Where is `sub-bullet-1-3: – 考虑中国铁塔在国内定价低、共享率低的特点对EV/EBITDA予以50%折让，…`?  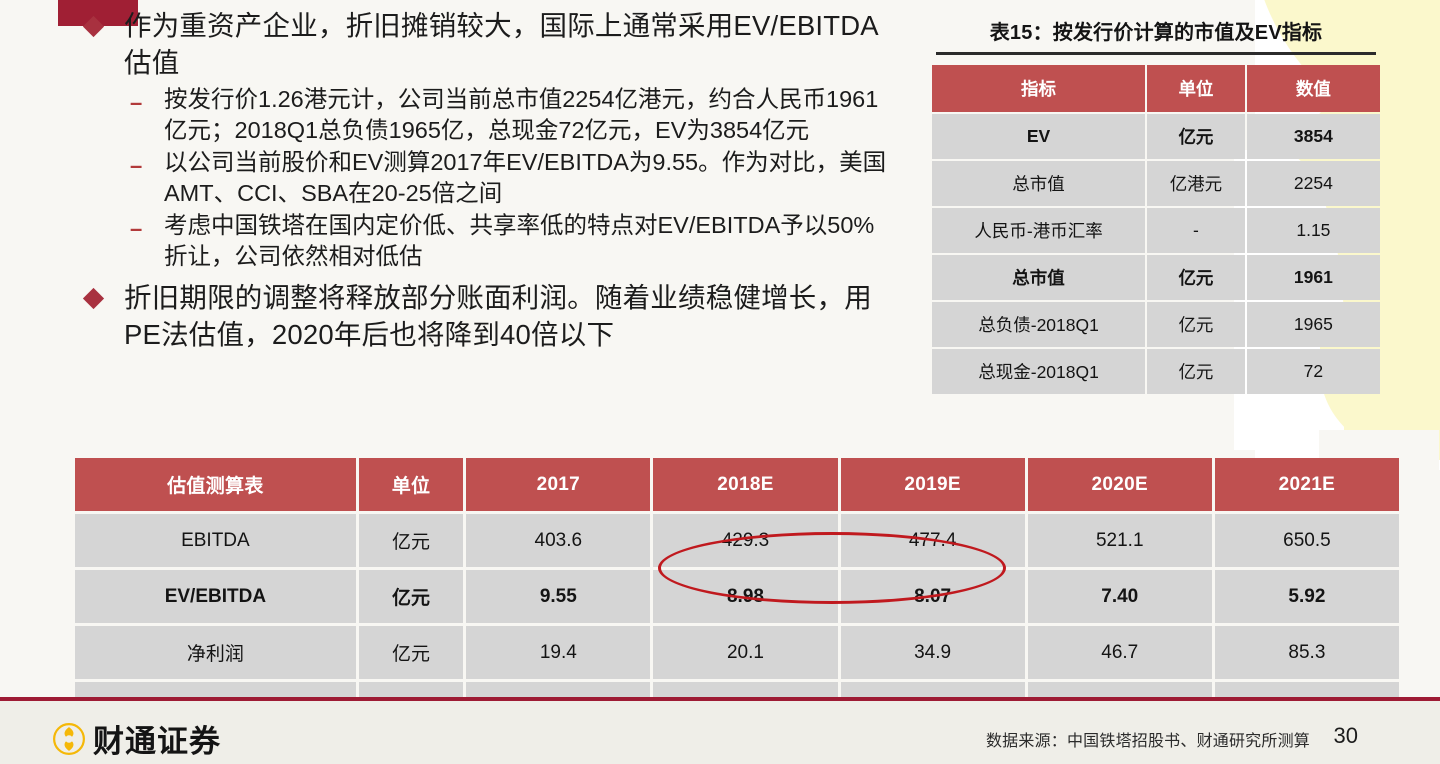
sub-bullet-1-3: – 考虑中国铁塔在国内定价低、共享率低的特点对EV/EBITDA予以50%折让，… is located at coordinates (513, 241).